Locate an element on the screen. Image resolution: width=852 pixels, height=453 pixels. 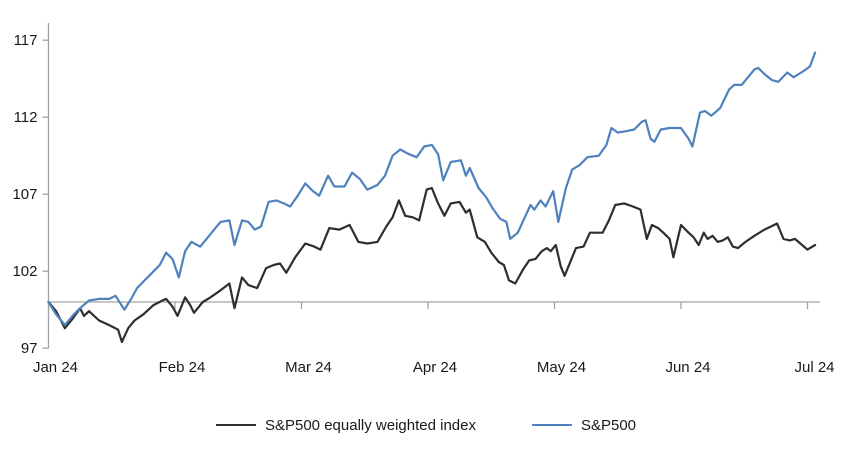
x-tick-label: Jan 24 is located at coordinates (55, 367).